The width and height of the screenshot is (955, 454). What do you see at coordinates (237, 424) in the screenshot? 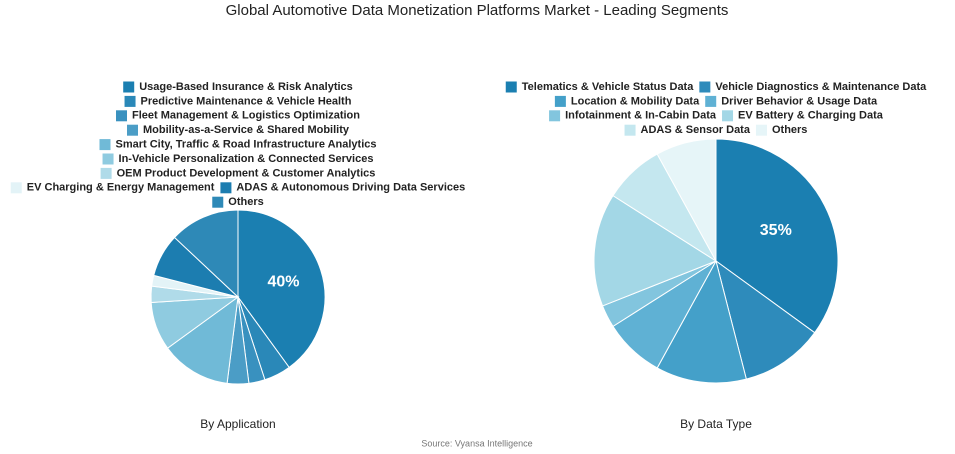
I see `chart-subtitle: By Application` at bounding box center [237, 424].